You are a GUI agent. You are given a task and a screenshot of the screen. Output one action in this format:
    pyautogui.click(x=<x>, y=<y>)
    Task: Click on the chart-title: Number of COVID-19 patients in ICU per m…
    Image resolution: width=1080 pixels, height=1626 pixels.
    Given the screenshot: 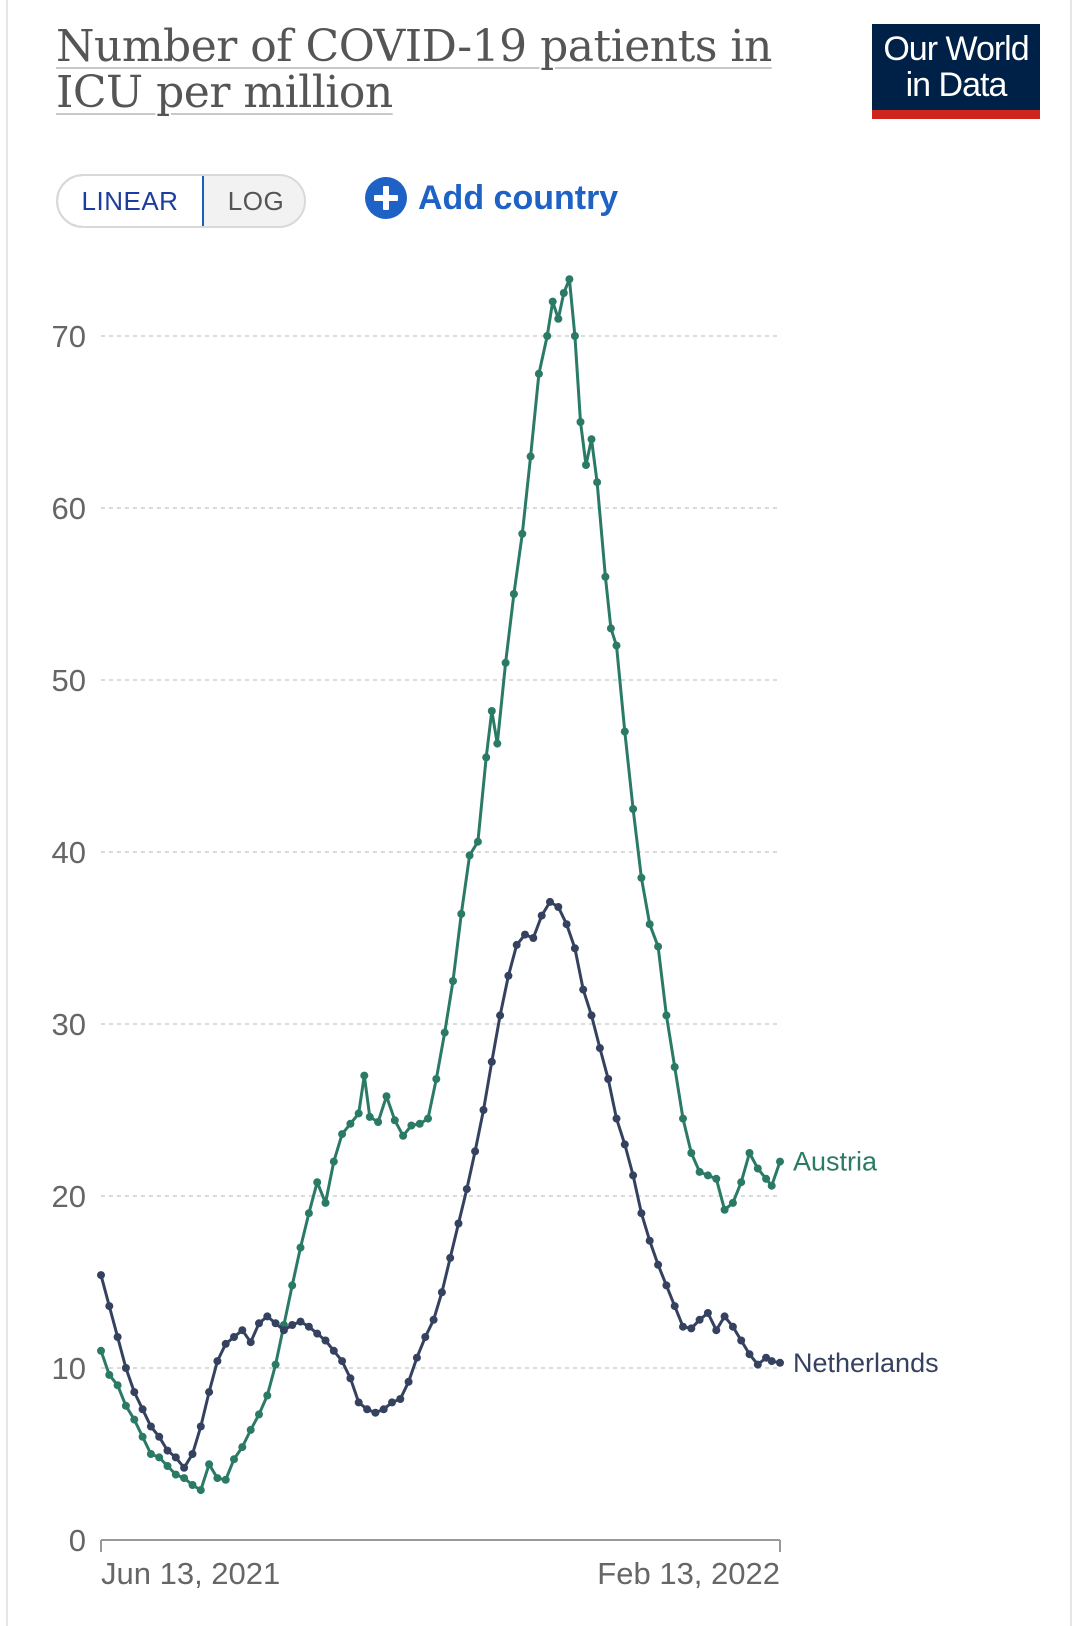 What is the action you would take?
    pyautogui.click(x=414, y=69)
    